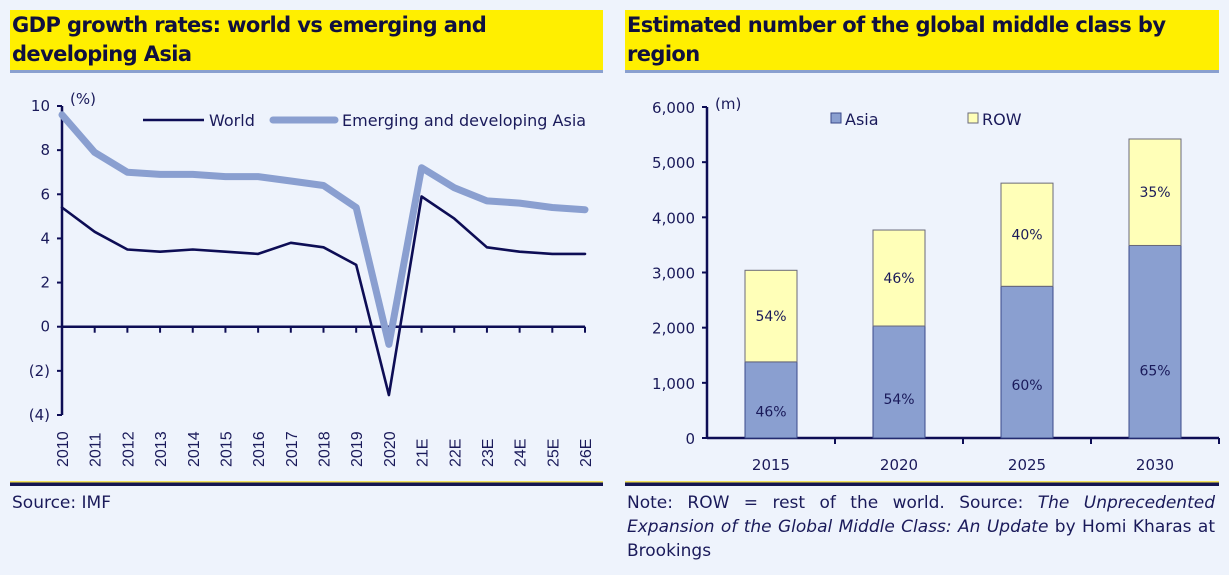 The height and width of the screenshot is (575, 1229). What do you see at coordinates (464, 120) in the screenshot?
I see `legend-label-asia: Emerging and developing Asia` at bounding box center [464, 120].